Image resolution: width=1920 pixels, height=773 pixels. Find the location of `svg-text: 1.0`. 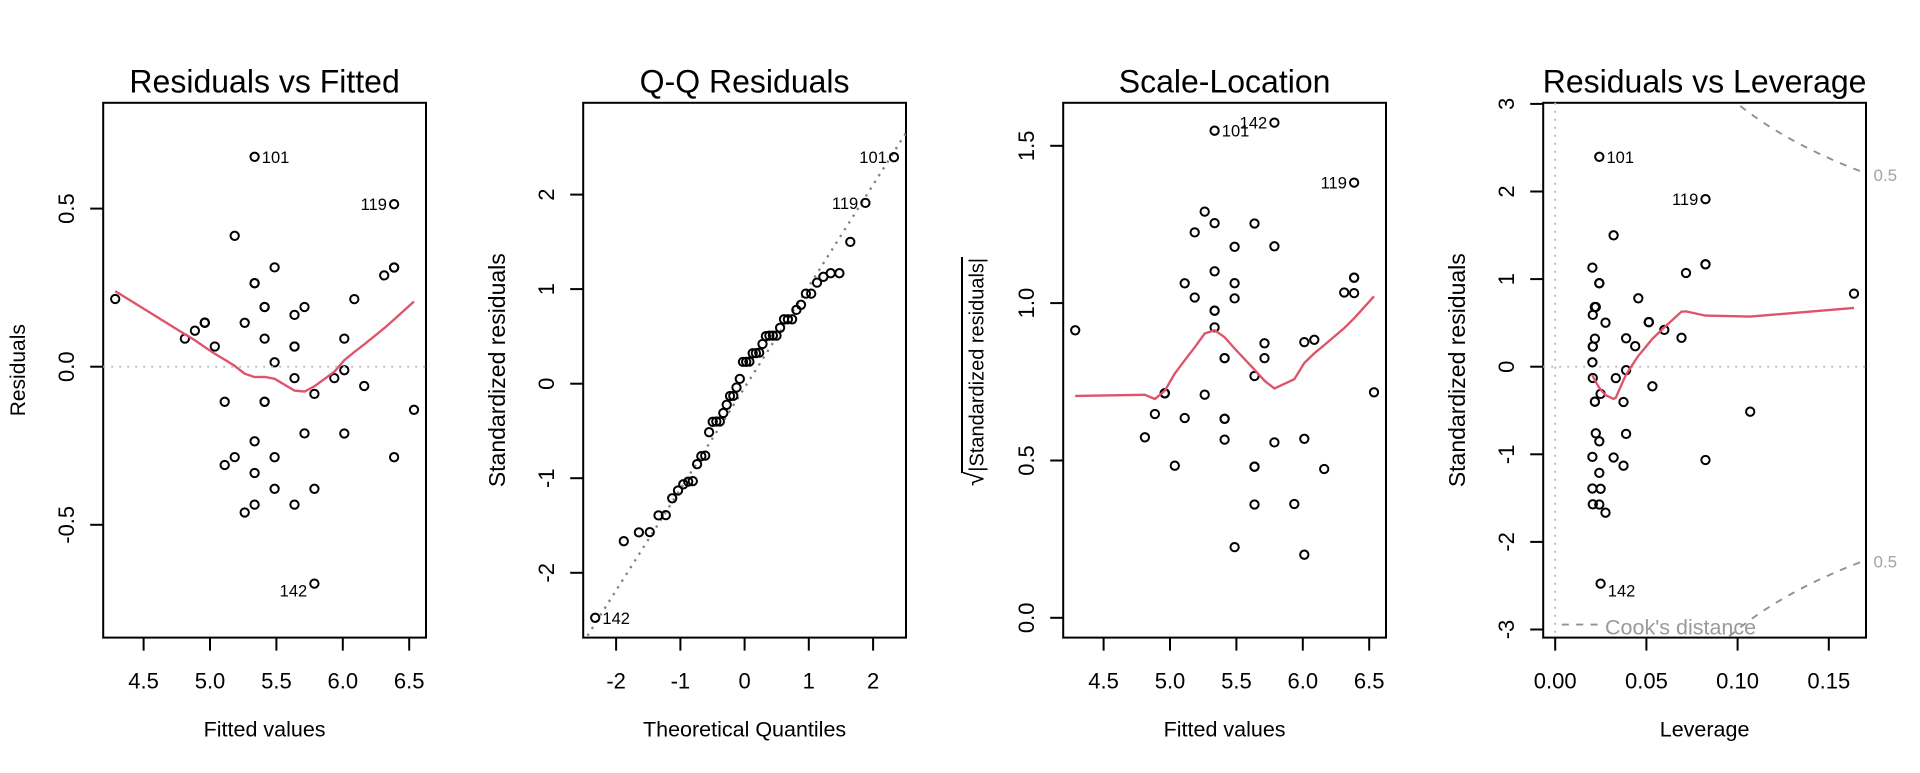

svg-text: 1.0 is located at coordinates (1026, 303).